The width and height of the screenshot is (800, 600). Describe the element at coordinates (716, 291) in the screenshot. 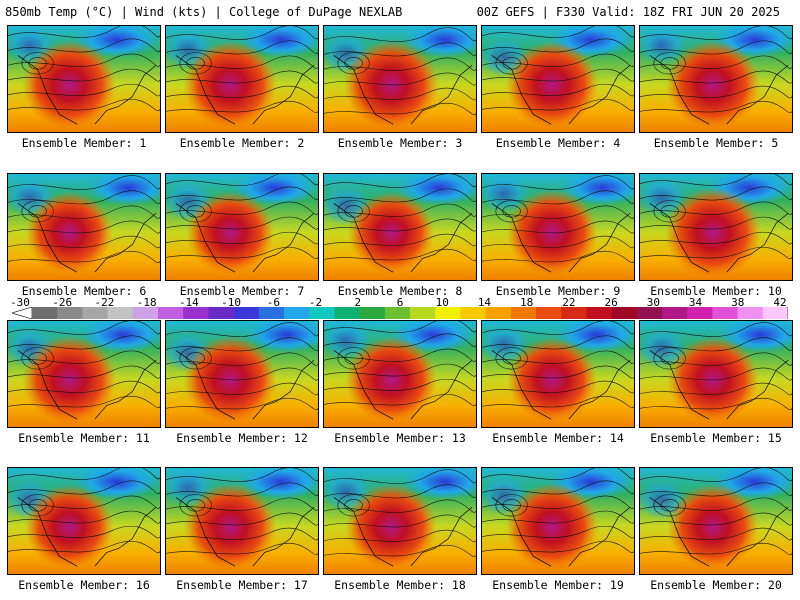

I see `ensemble-member-label: Ensemble Member: 10` at that location.